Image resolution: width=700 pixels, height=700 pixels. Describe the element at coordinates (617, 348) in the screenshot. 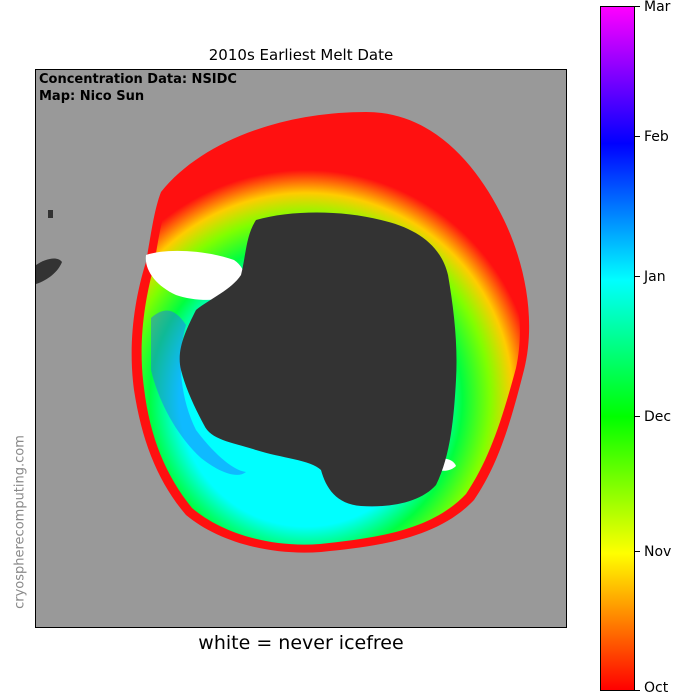

I see `colorbar` at that location.